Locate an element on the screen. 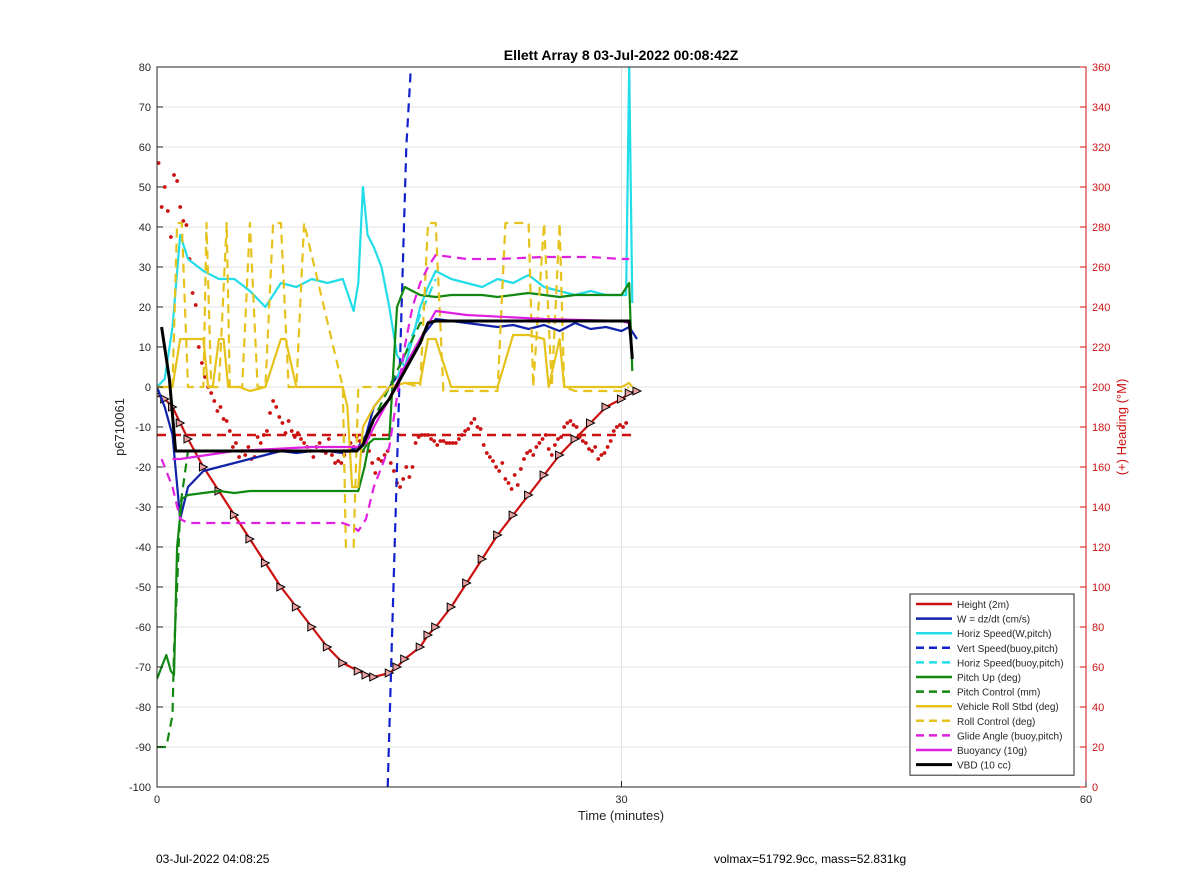  y-tick-label: -50 is located at coordinates (143, 588).